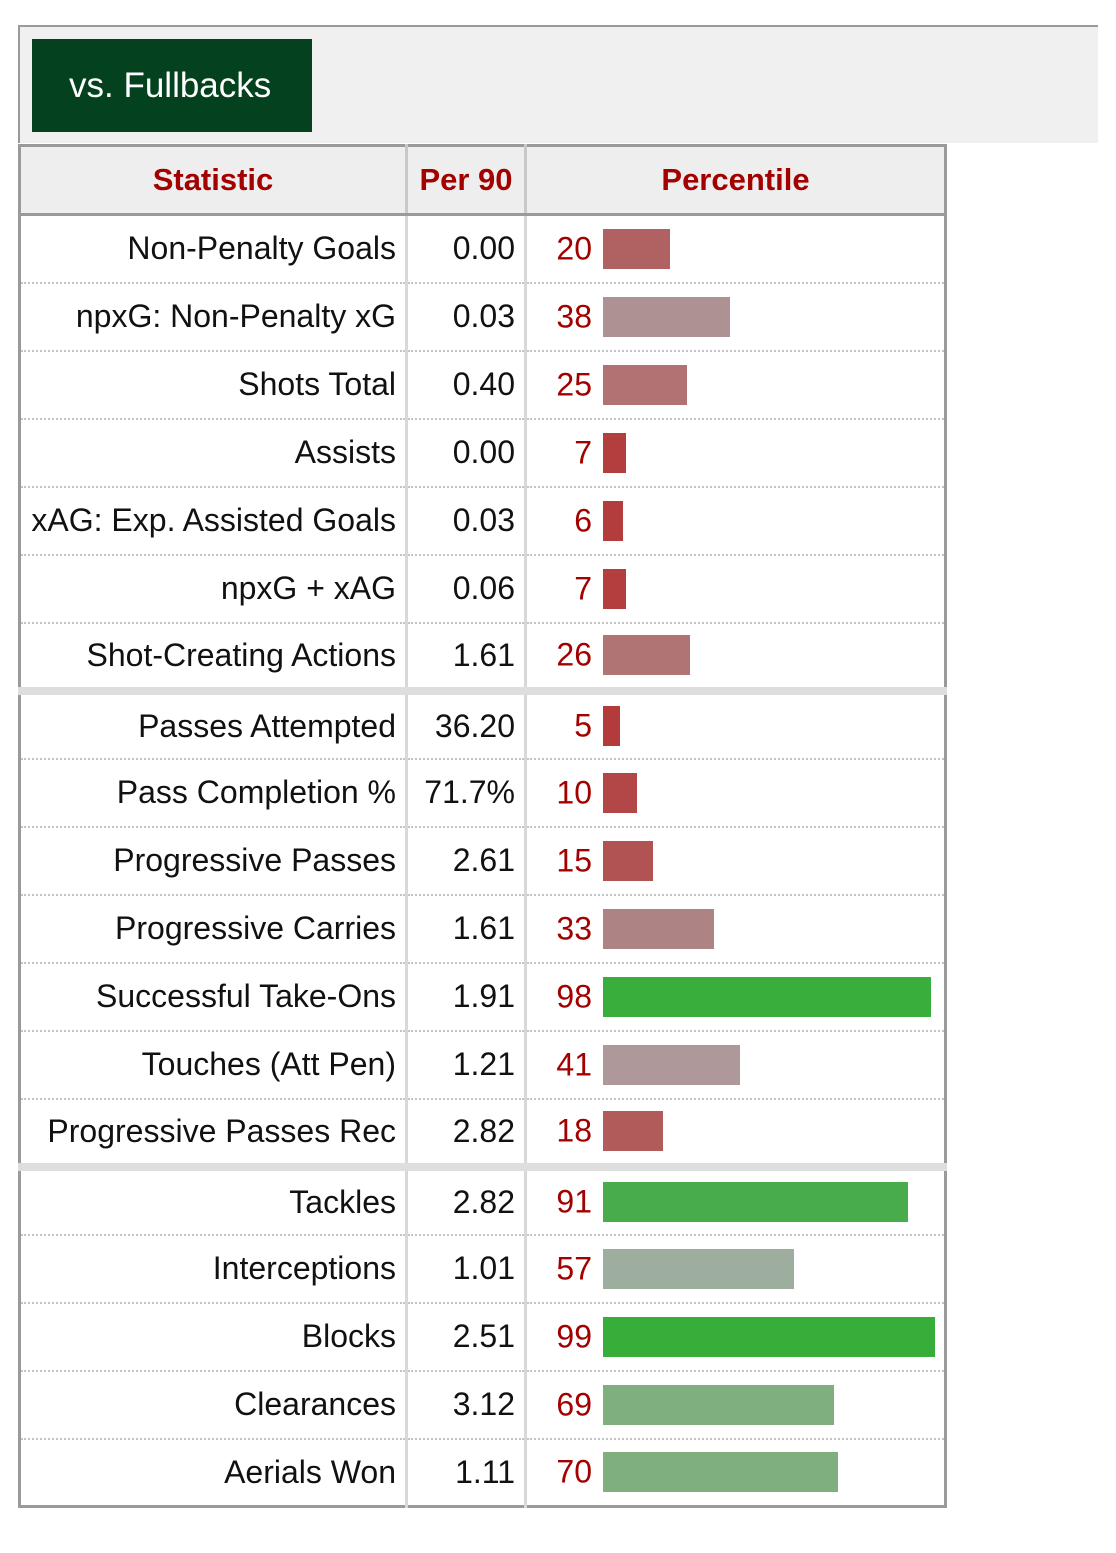  I want to click on table-row: Blocks 2.51 99, so click(482, 1337).